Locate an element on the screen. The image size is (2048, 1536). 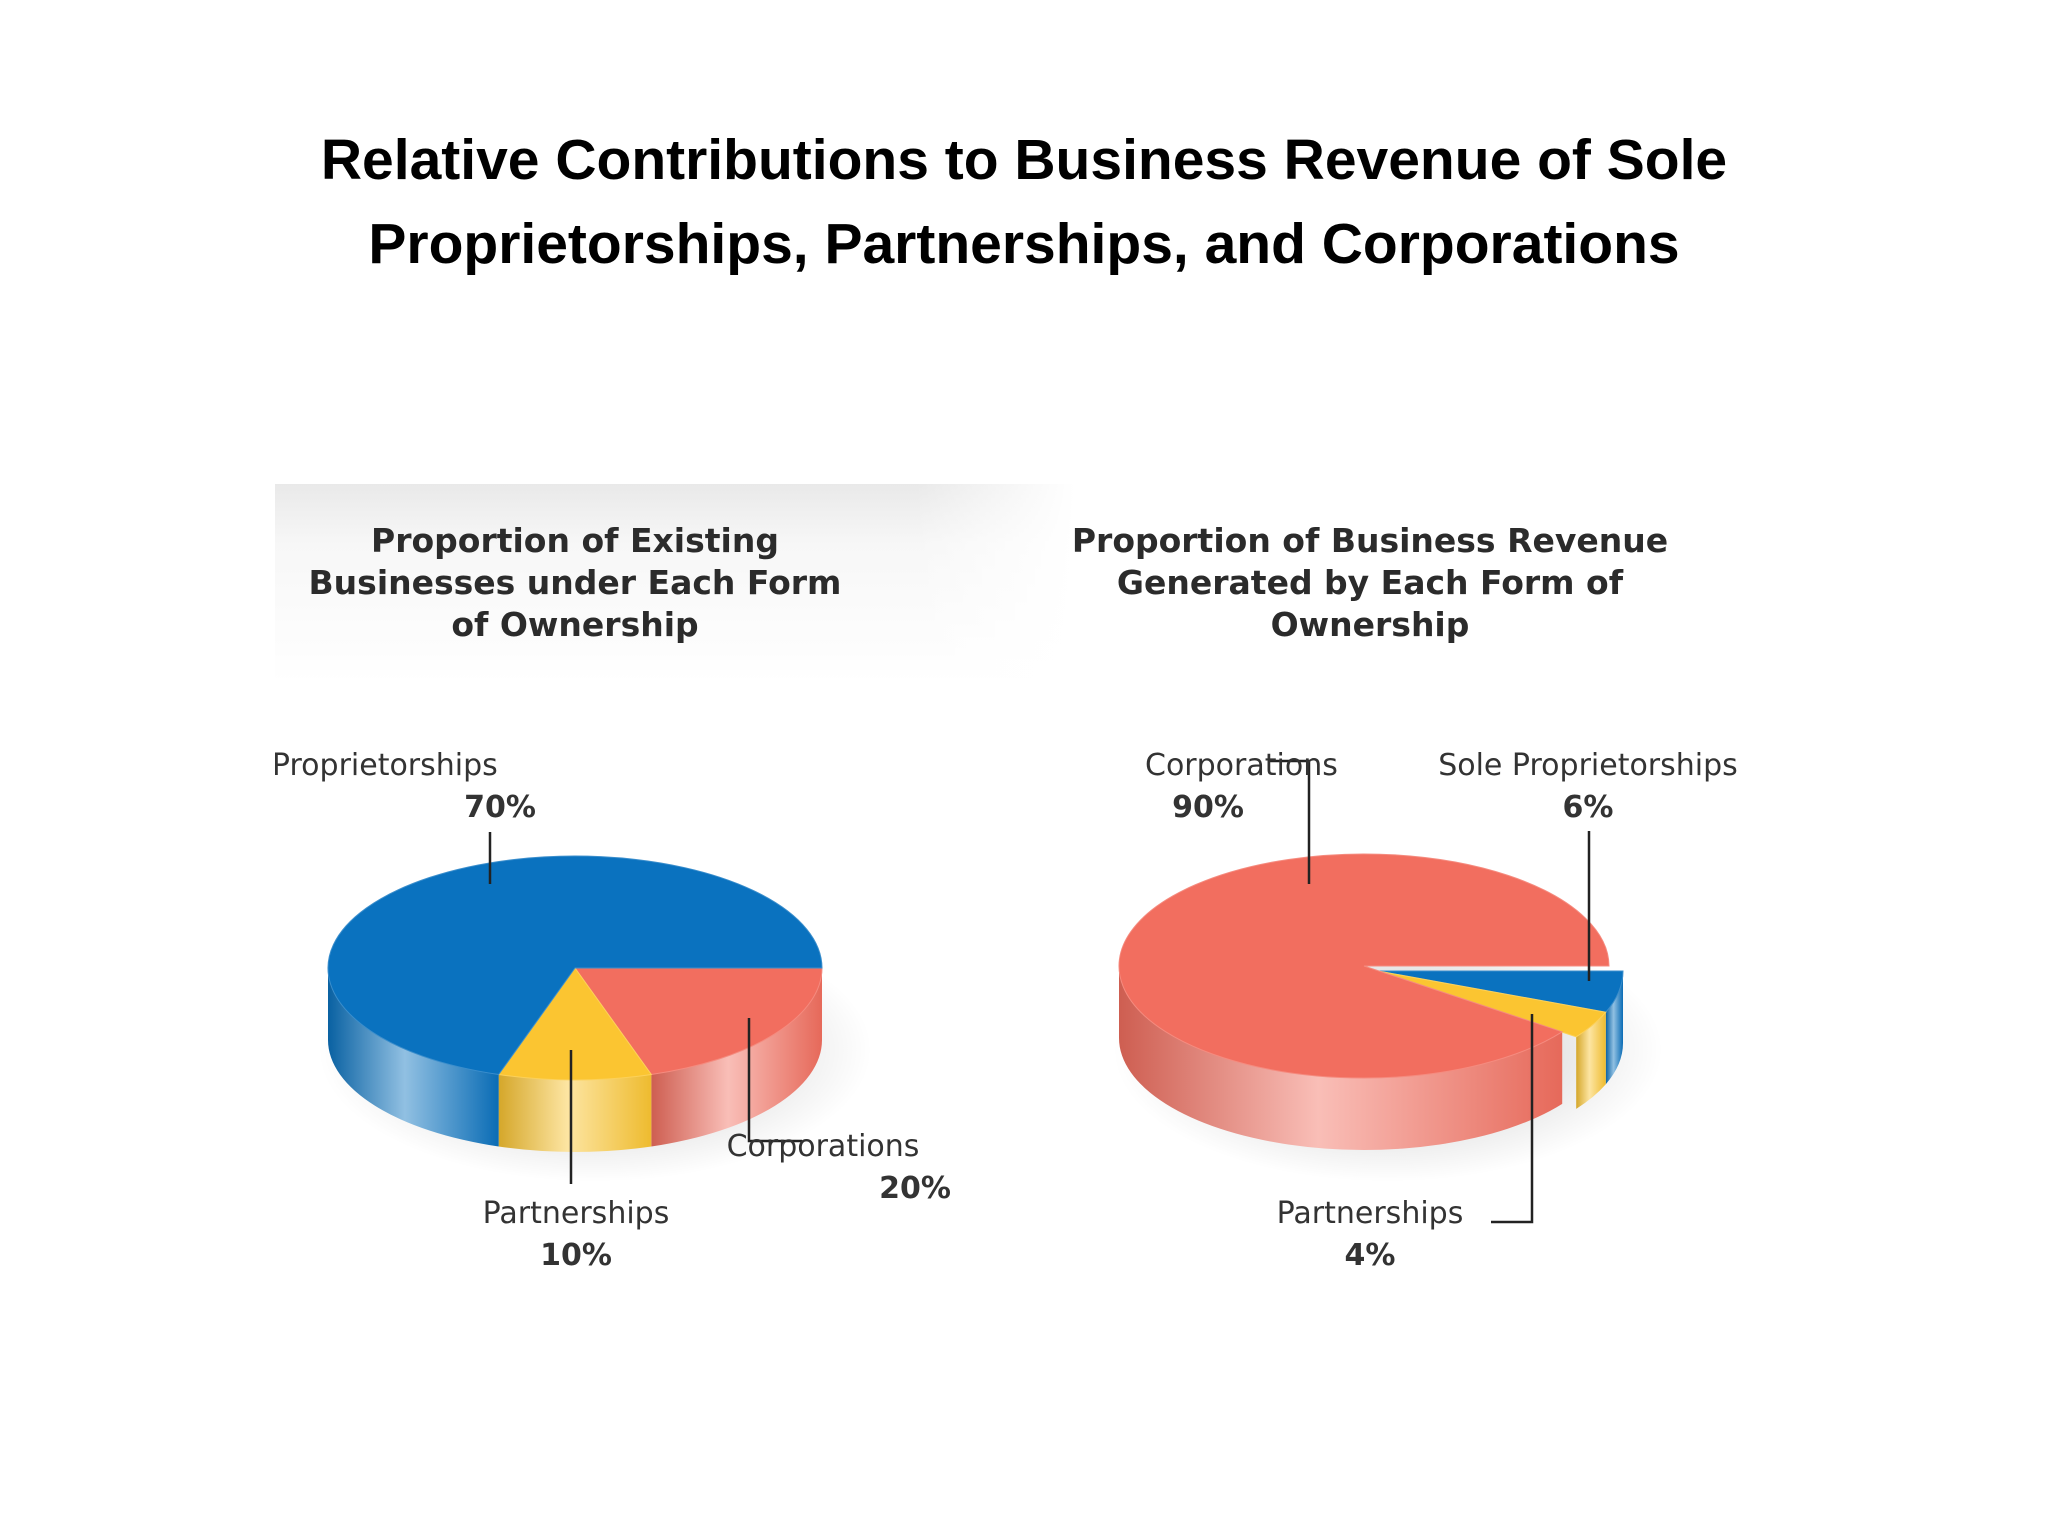
slice-value-label: 6% is located at coordinates (1588, 807).